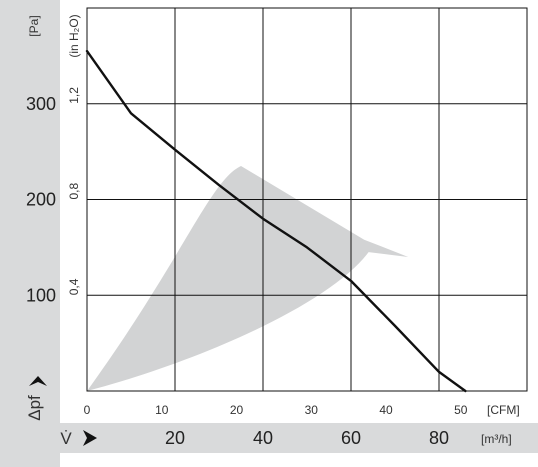 This screenshot has height=467, width=538. Describe the element at coordinates (74, 190) in the screenshot. I see `inh2o-tick-label: 0,8` at that location.